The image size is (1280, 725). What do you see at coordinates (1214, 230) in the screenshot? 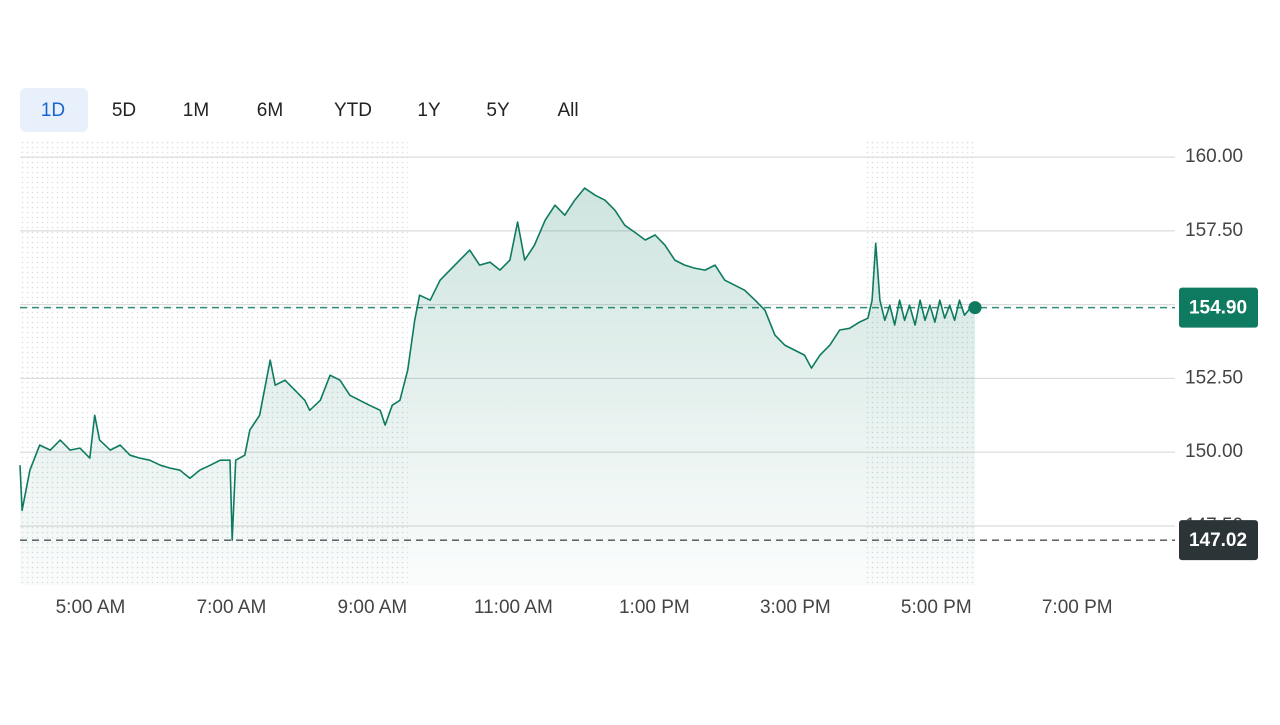
I see `y-tick-label: 157.50` at bounding box center [1214, 230].